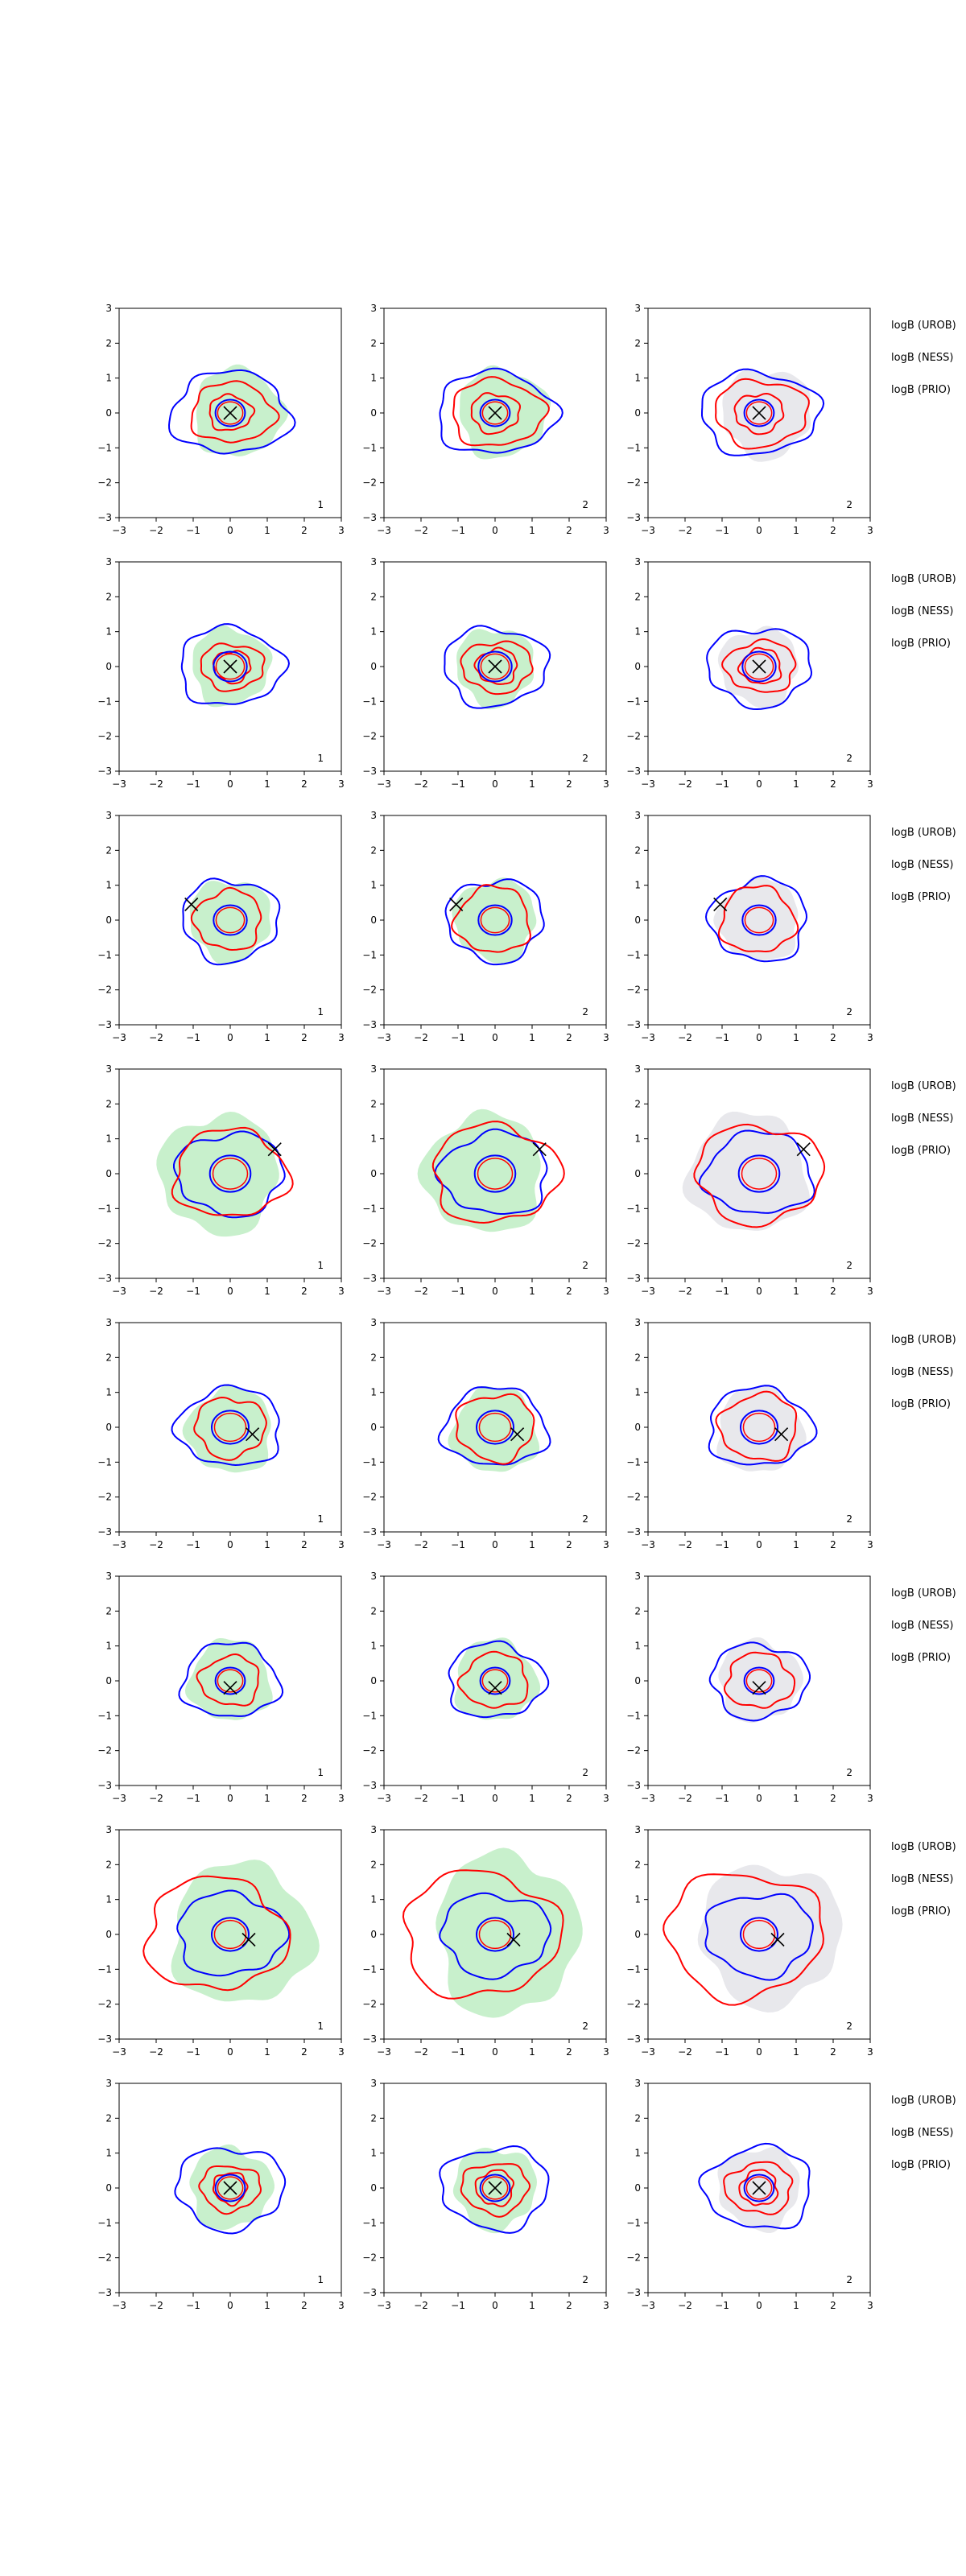  I want to click on x-marker, so click(495, 666).